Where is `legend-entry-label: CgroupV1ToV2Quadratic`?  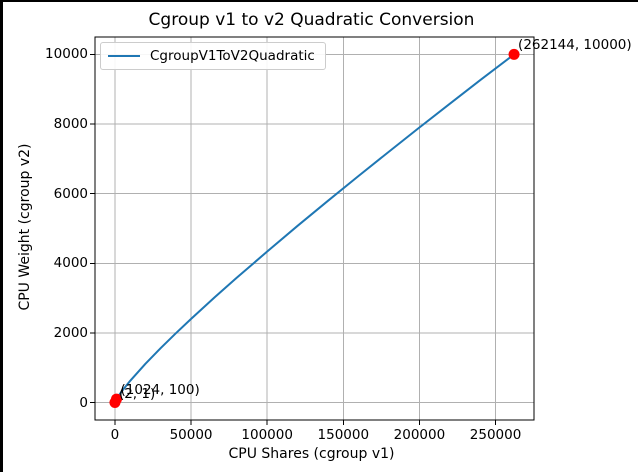
legend-entry-label: CgroupV1ToV2Quadratic is located at coordinates (232, 56).